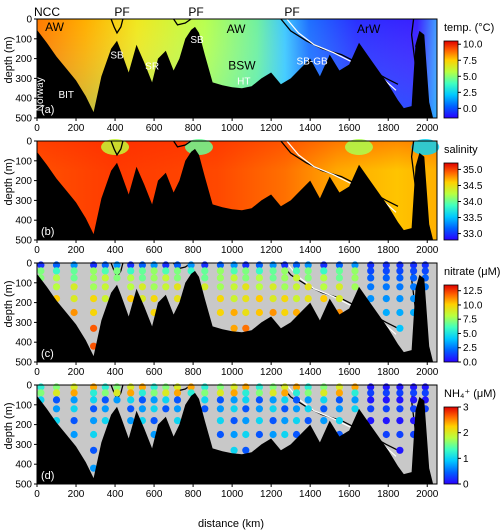 The height and width of the screenshot is (532, 500). What do you see at coordinates (9, 181) in the screenshot?
I see `y-axis-label-2: depth (m)` at bounding box center [9, 181].